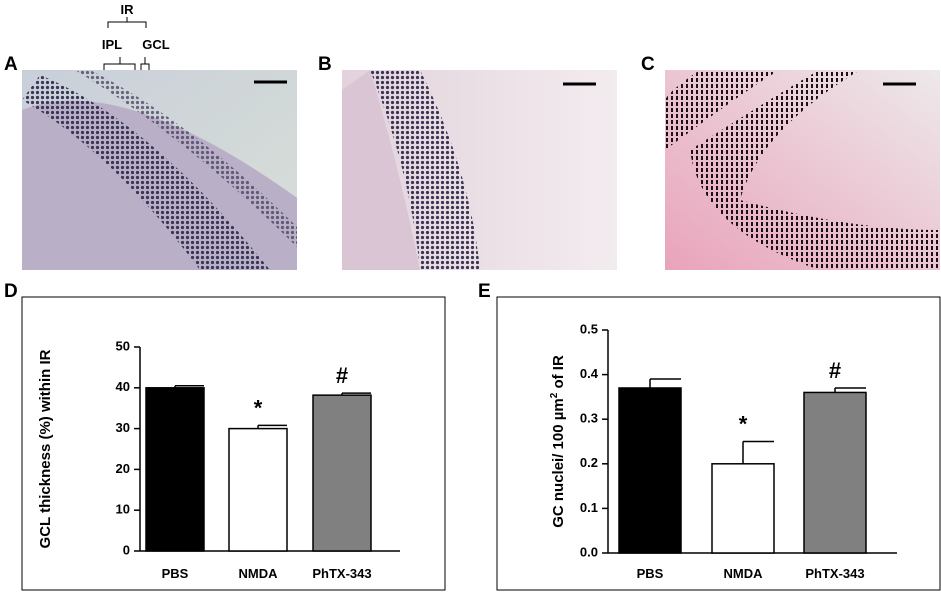  What do you see at coordinates (648, 64) in the screenshot?
I see `panel-label: C` at bounding box center [648, 64].